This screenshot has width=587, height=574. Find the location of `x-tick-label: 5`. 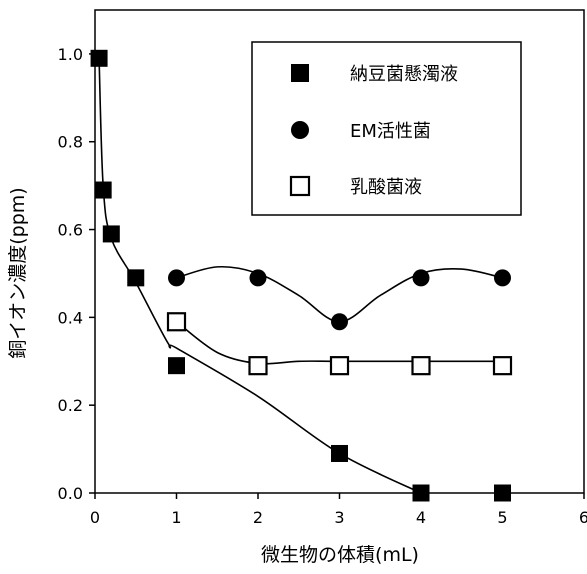

x-tick-label: 5 is located at coordinates (502, 517).